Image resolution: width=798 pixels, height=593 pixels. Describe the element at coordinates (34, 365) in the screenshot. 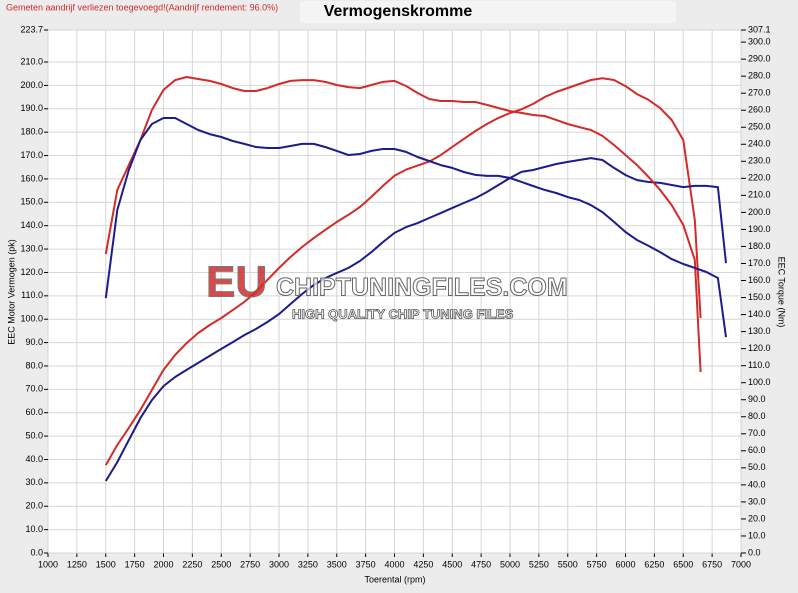

I see `y-tick-label: 80.0` at that location.